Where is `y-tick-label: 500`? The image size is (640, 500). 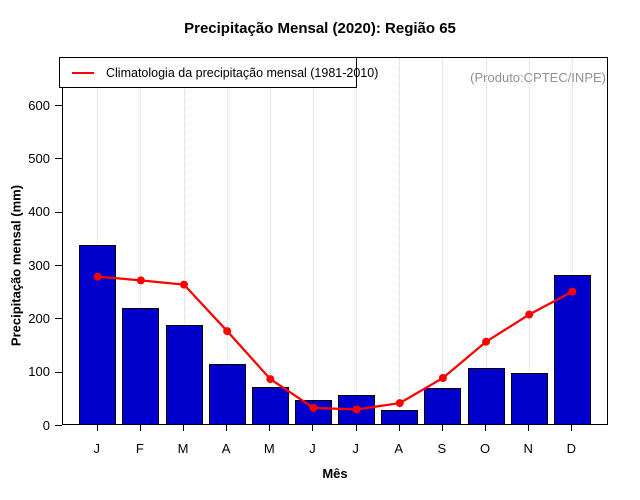 y-tick-label: 500 is located at coordinates (39, 158).